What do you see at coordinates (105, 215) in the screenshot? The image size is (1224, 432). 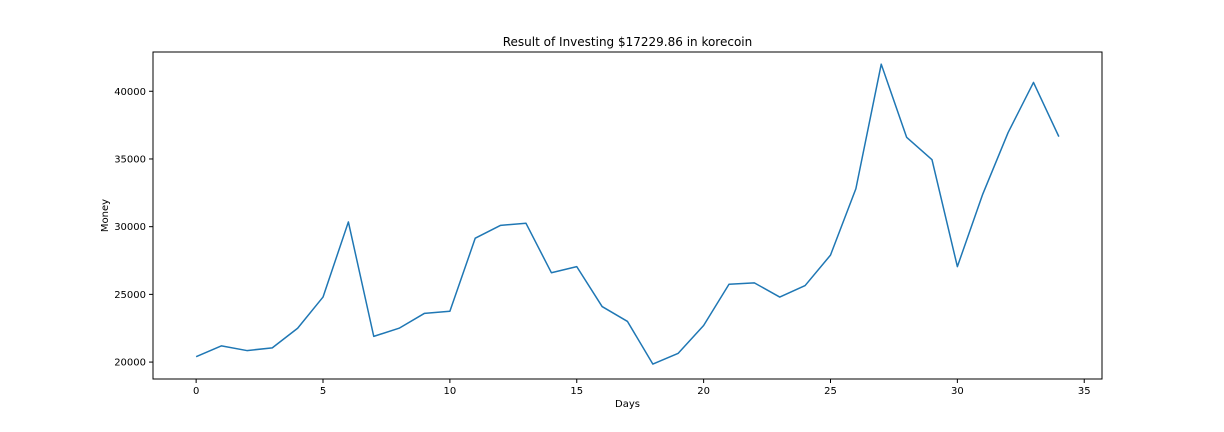 I see `y-axis-label: Money` at bounding box center [105, 215].